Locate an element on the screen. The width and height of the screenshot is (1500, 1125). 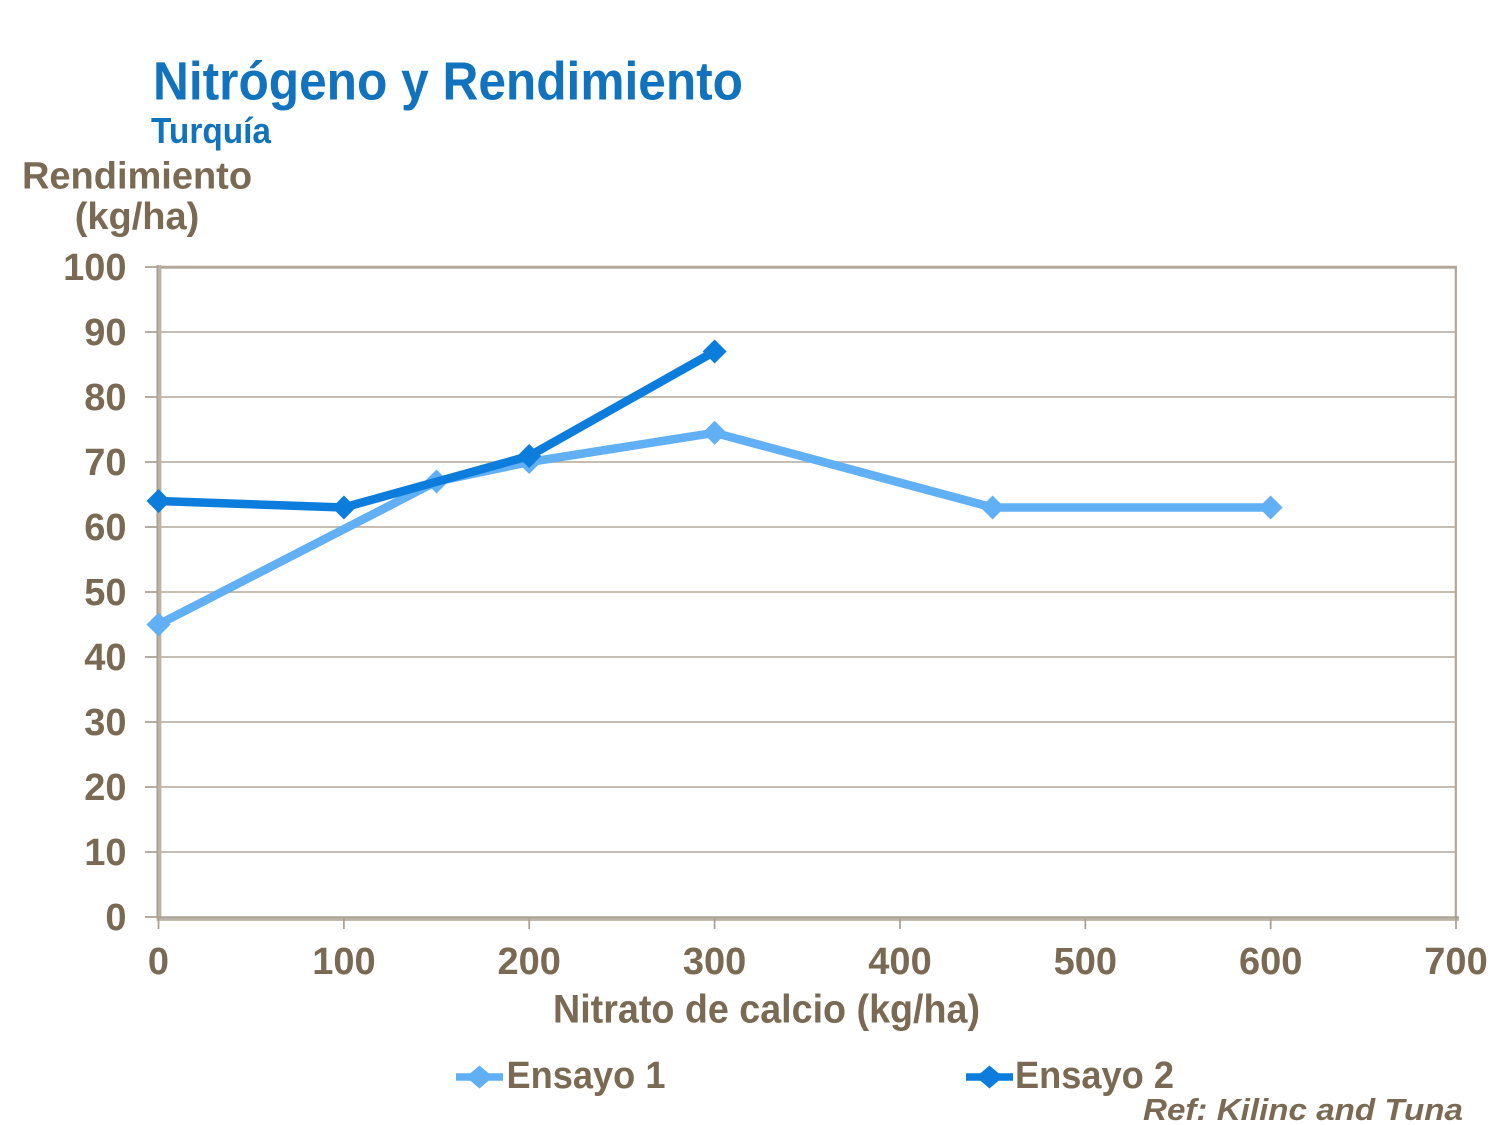
svg-text: Nitrógeno y Rendimiento is located at coordinates (448, 82).